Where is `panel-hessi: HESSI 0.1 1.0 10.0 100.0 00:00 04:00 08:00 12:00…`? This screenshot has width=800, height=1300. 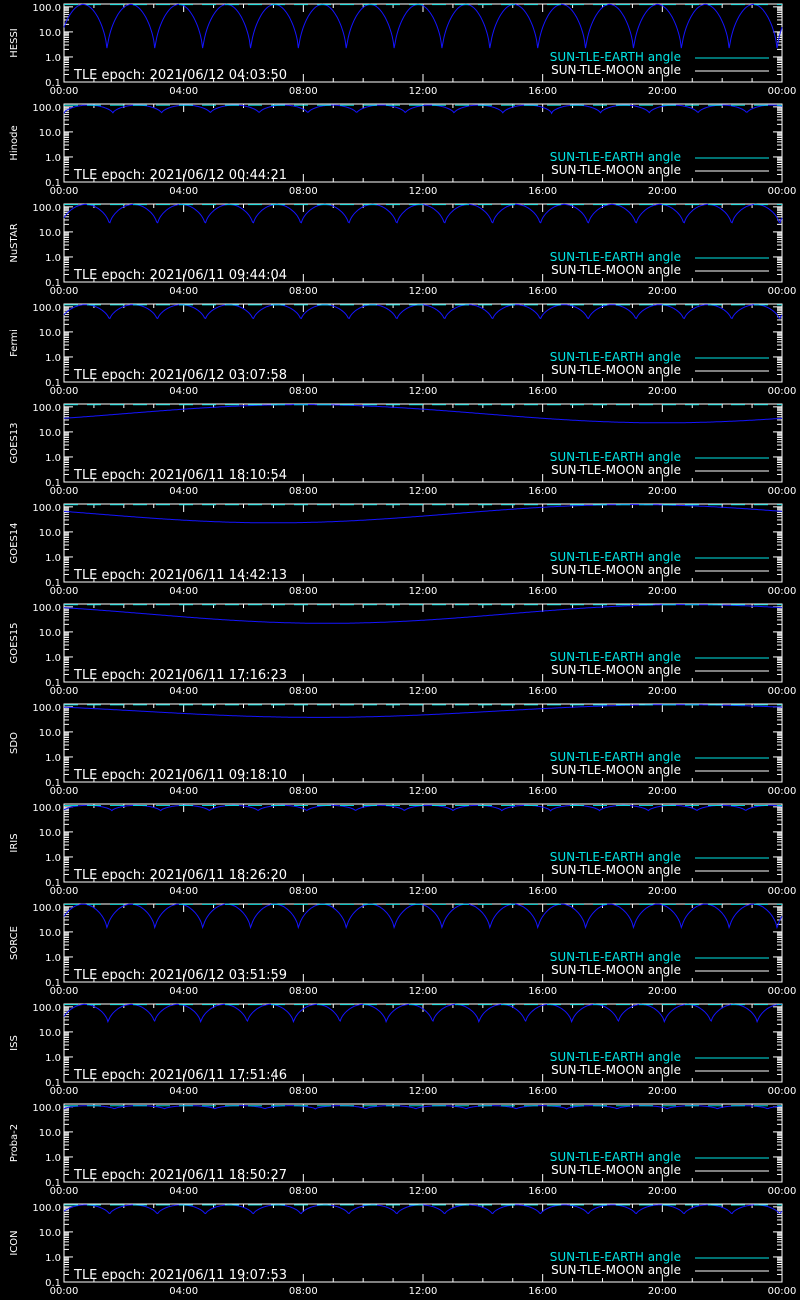
panel-hessi: HESSI 0.1 1.0 10.0 100.0 00:00 04:00 08:00 12:00… is located at coordinates (402, 50).